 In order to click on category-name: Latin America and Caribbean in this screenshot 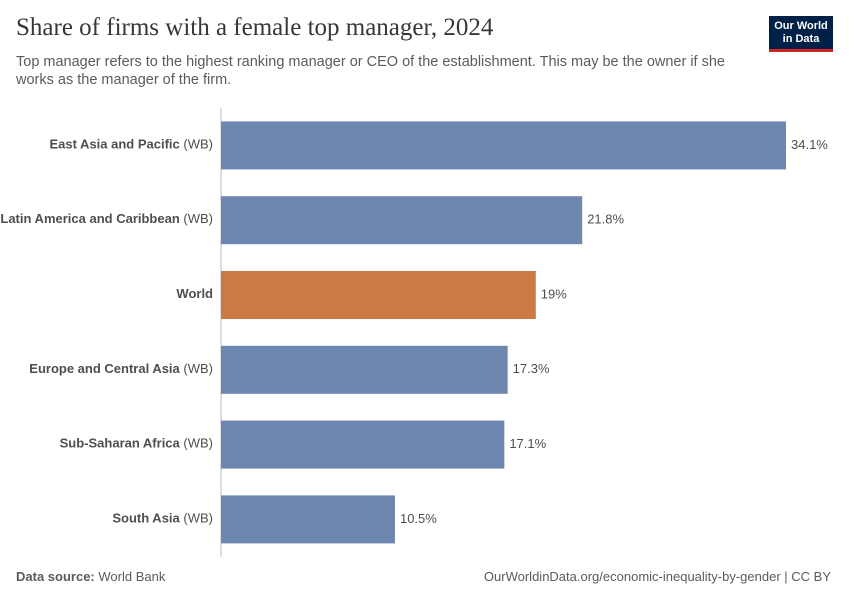, I will do `click(89, 219)`.